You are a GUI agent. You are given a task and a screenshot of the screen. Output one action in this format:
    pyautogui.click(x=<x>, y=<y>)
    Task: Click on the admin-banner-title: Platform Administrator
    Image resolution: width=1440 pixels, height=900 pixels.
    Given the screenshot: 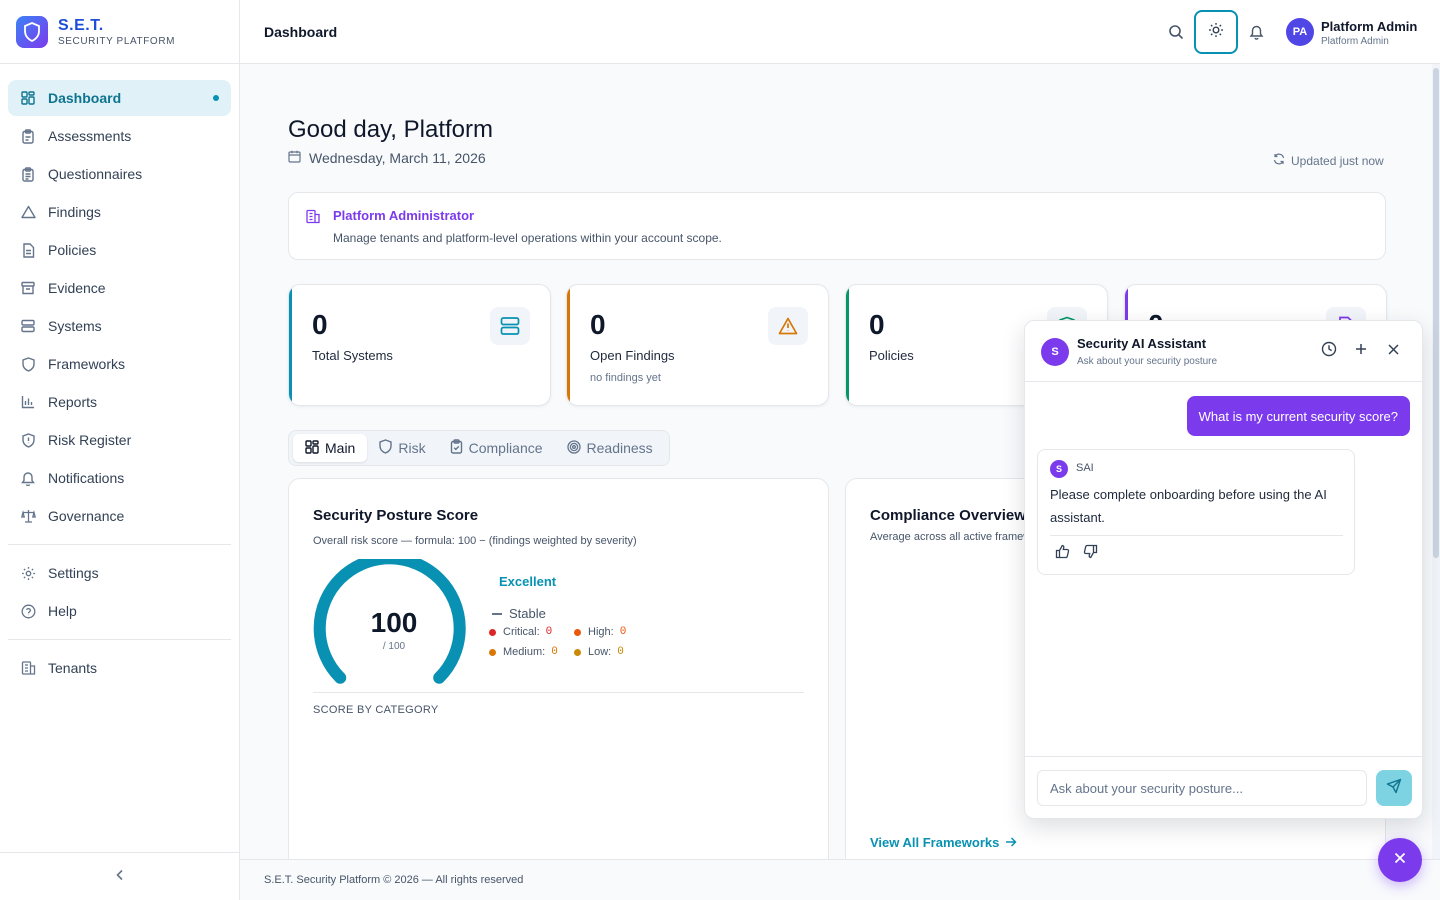 What is the action you would take?
    pyautogui.click(x=404, y=215)
    